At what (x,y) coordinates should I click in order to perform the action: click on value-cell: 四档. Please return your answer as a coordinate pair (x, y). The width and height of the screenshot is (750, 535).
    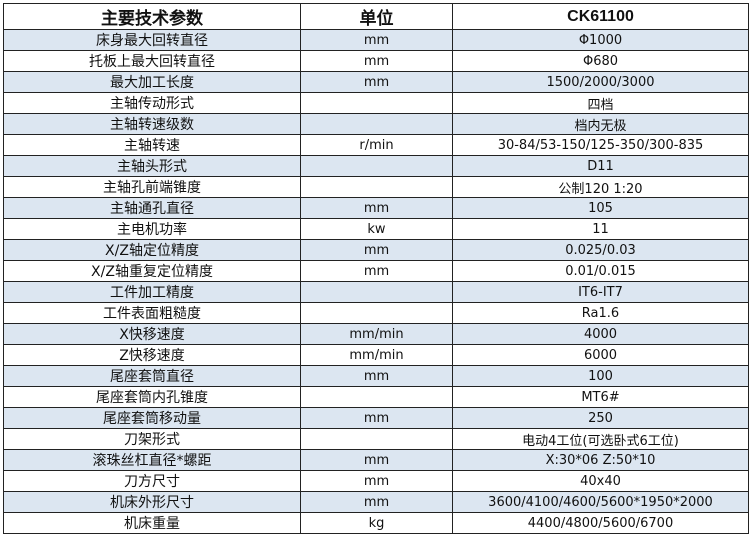
    Looking at the image, I should click on (600, 103).